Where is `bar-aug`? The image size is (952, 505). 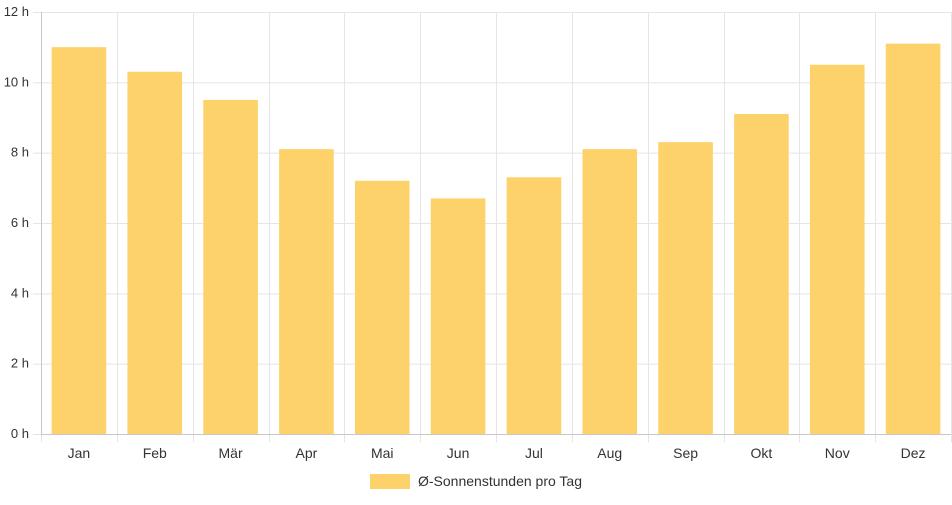 bar-aug is located at coordinates (610, 291).